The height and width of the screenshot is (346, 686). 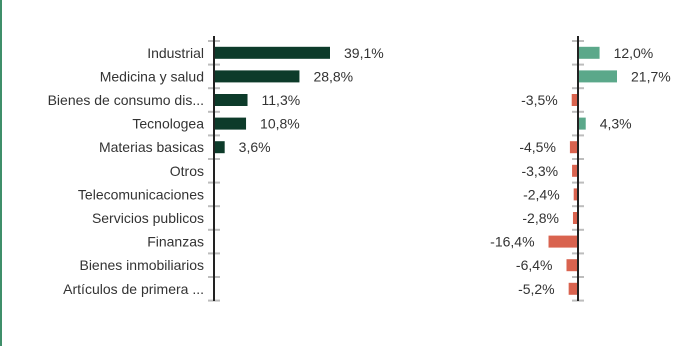 I want to click on category-label: Finanzas, so click(x=175, y=242).